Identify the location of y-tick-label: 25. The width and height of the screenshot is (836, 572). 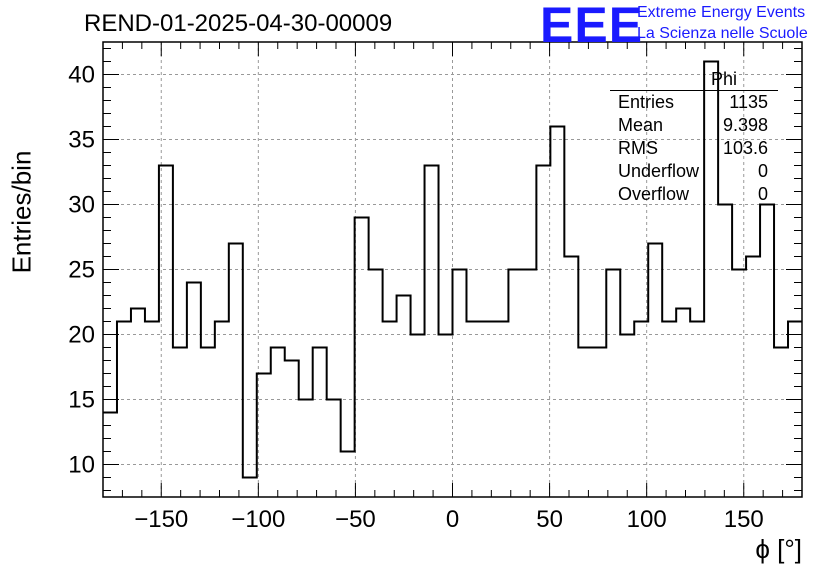
(81, 270).